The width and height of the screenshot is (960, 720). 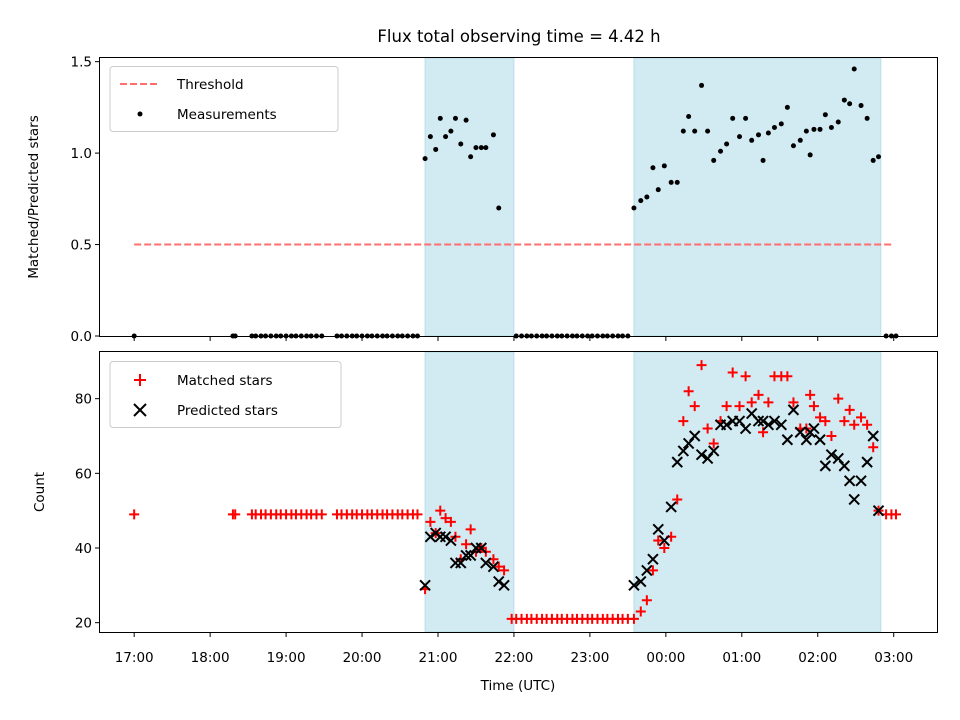 I want to click on y-tick-label: 20, so click(x=83, y=624).